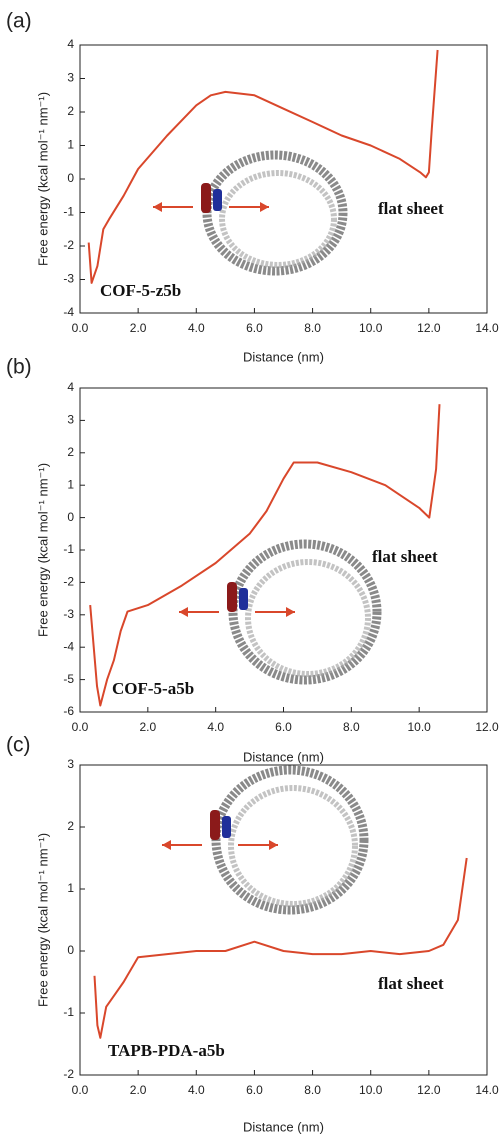  Describe the element at coordinates (68, 711) in the screenshot. I see `y-tick-label: -6` at that location.